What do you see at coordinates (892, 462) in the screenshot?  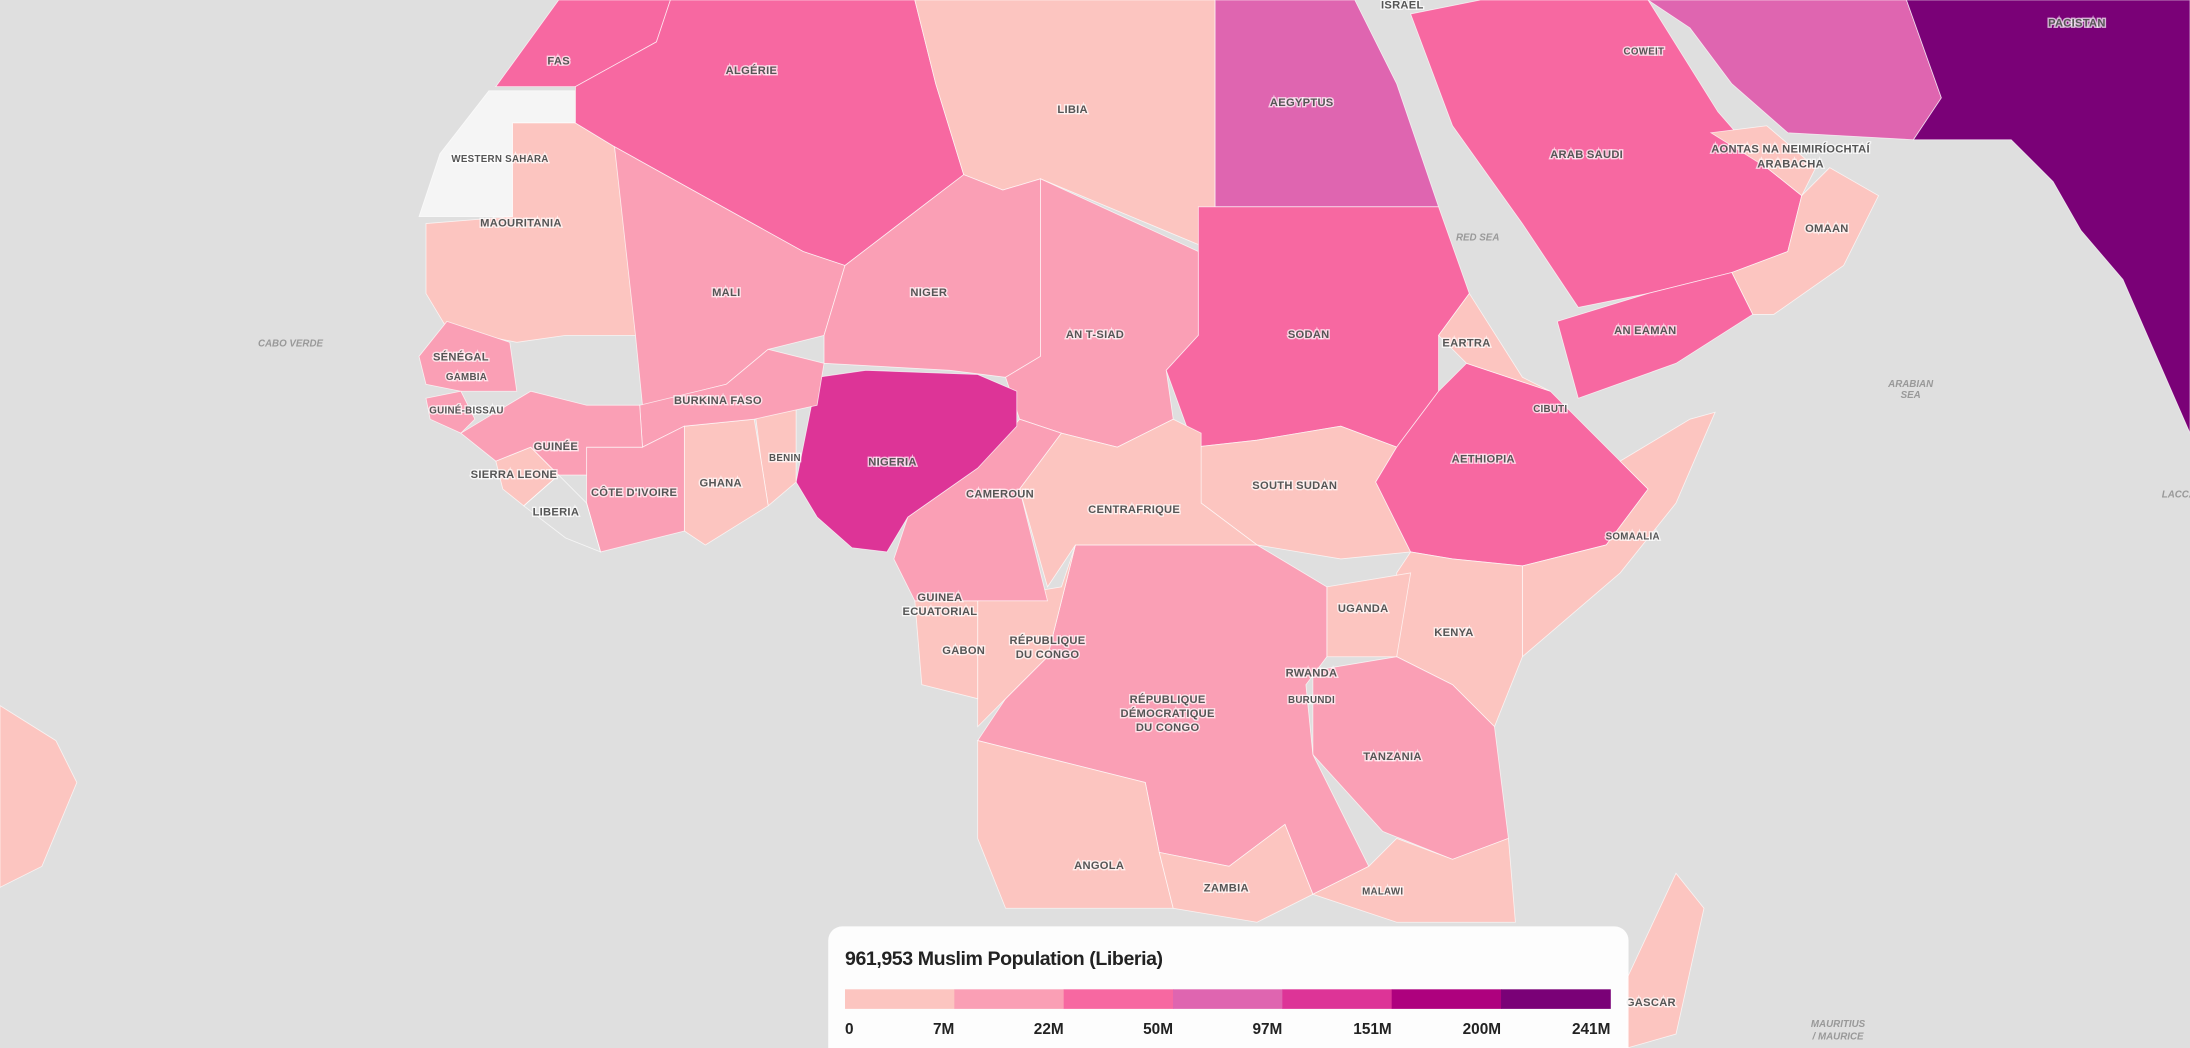 I see `country-label: NIGERIA` at bounding box center [892, 462].